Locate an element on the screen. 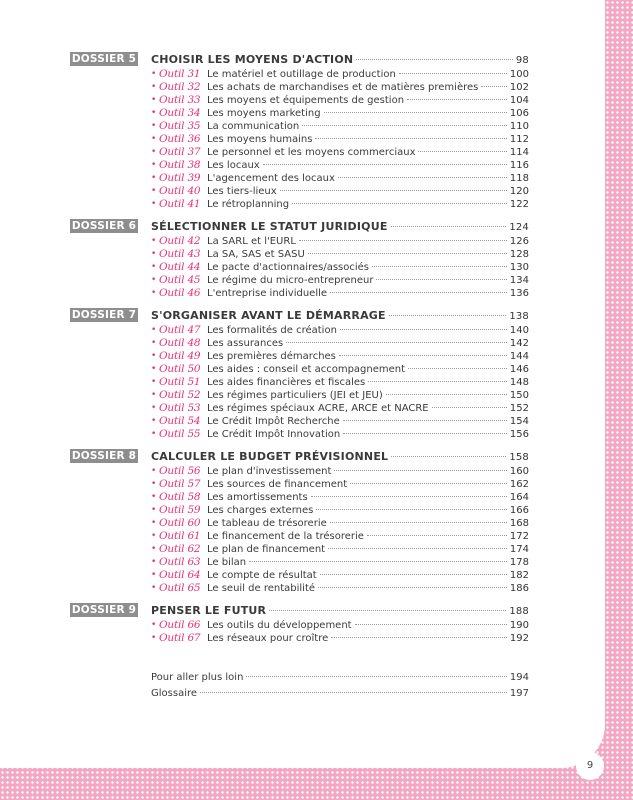 Image resolution: width=633 pixels, height=800 pixels. dossier-title-line: SÉLECTIONNER LE STATUT JURIDIQUE 124 is located at coordinates (340, 226).